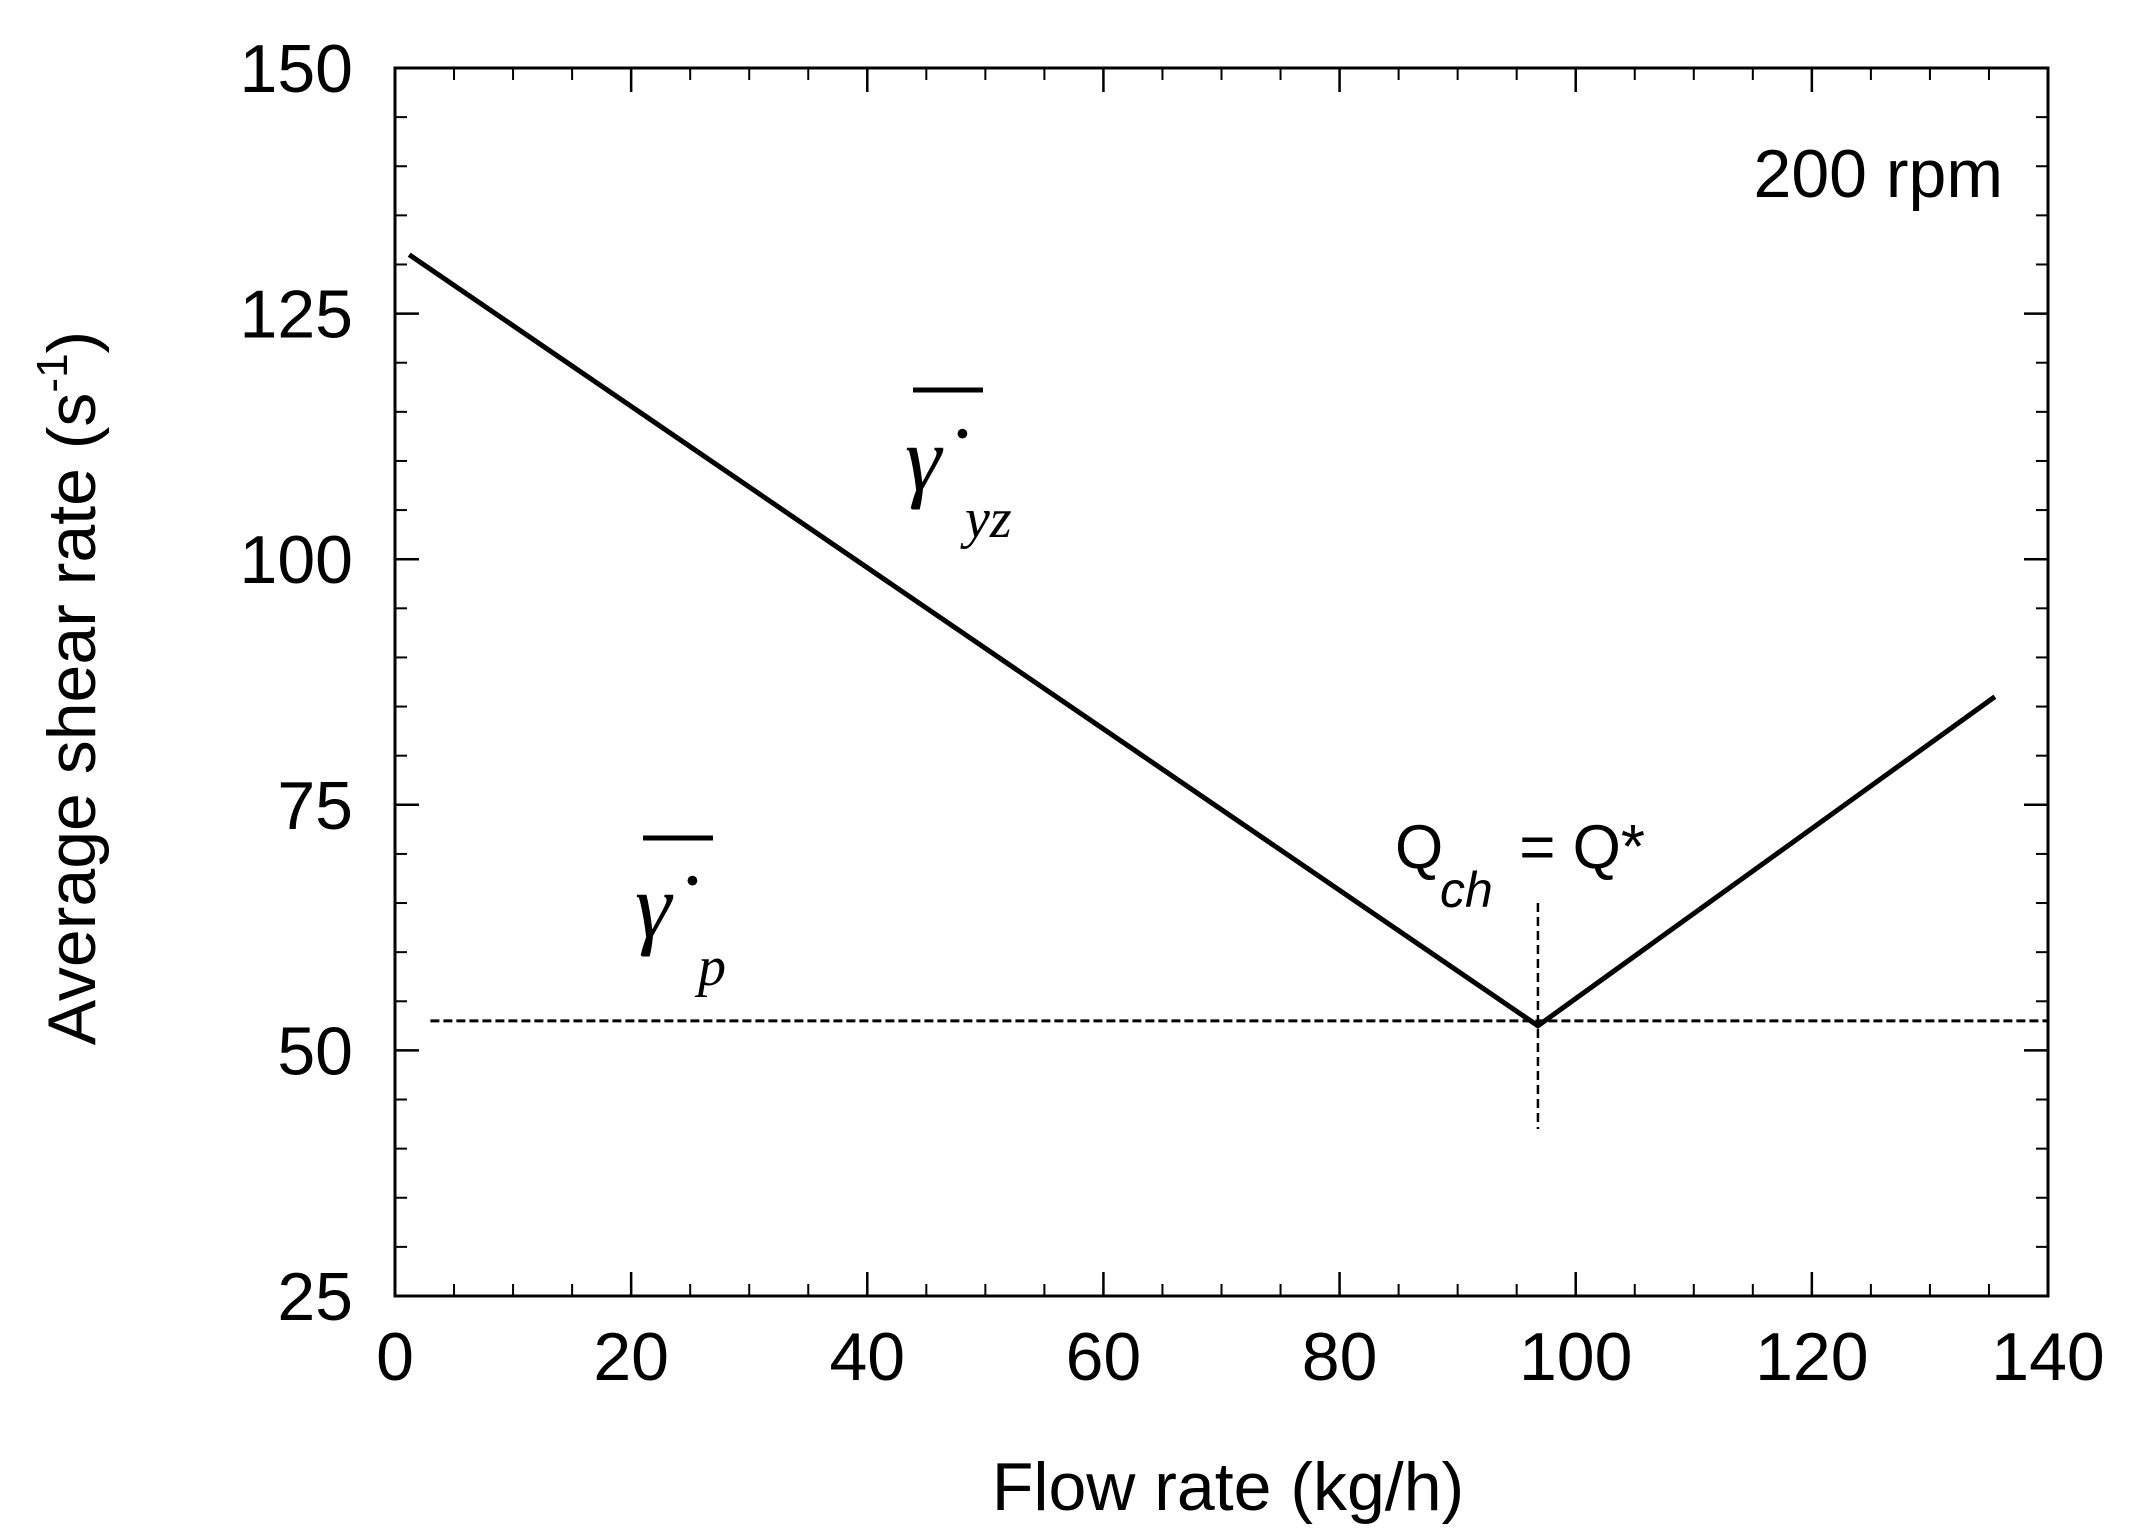 The image size is (2131, 1531). I want to click on y-tick-label: 100, so click(296, 560).